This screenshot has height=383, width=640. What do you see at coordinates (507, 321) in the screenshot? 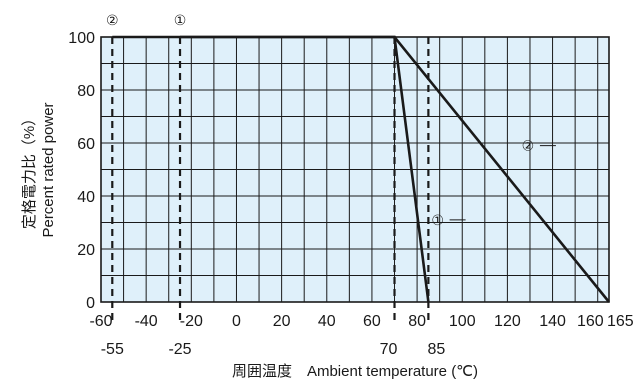
I see `x-tick-label: 120` at bounding box center [507, 321].